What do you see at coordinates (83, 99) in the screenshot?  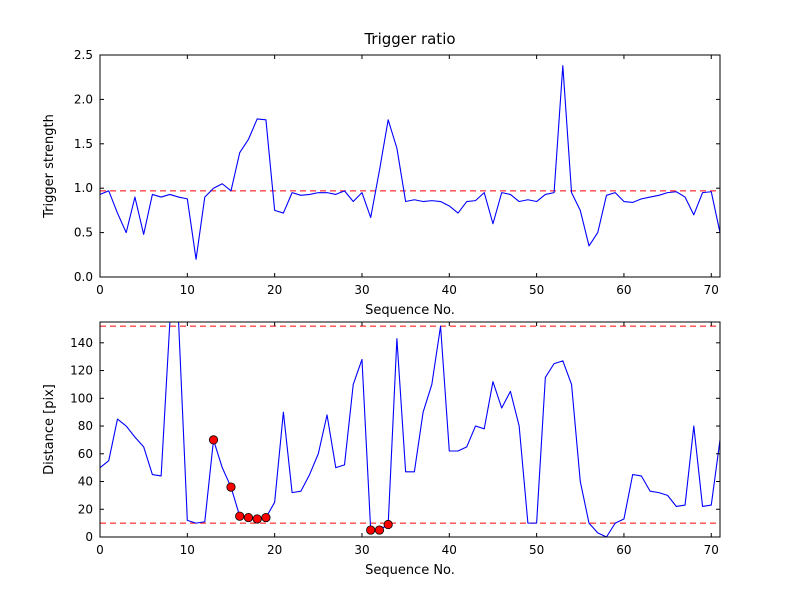 I see `y-tick-label: 2.0` at bounding box center [83, 99].